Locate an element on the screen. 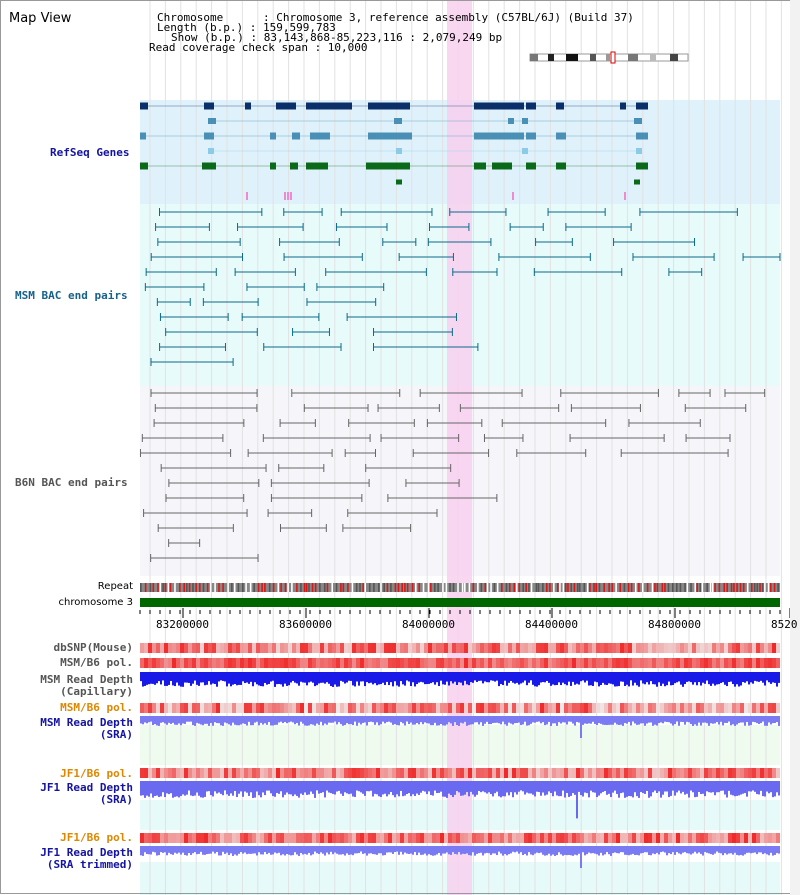 The image size is (800, 895). gene-exon is located at coordinates (212, 121).